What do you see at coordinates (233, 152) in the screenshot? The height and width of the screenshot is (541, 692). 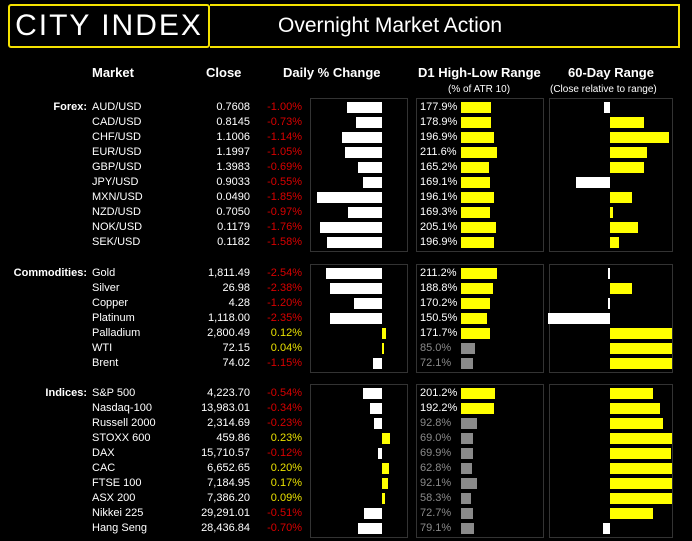 I see `close-value: 1.1997` at bounding box center [233, 152].